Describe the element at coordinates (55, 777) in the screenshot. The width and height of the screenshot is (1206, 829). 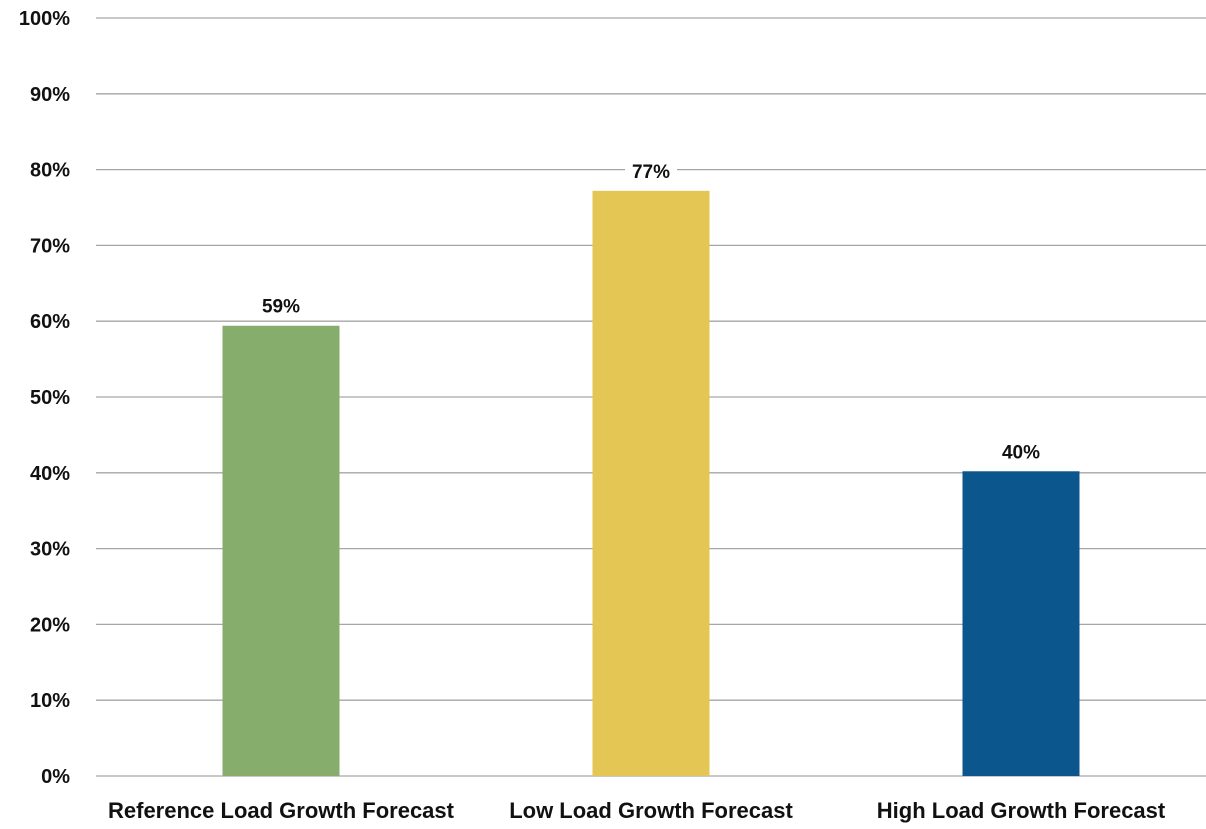
I see `y-tick-label: 0%` at that location.